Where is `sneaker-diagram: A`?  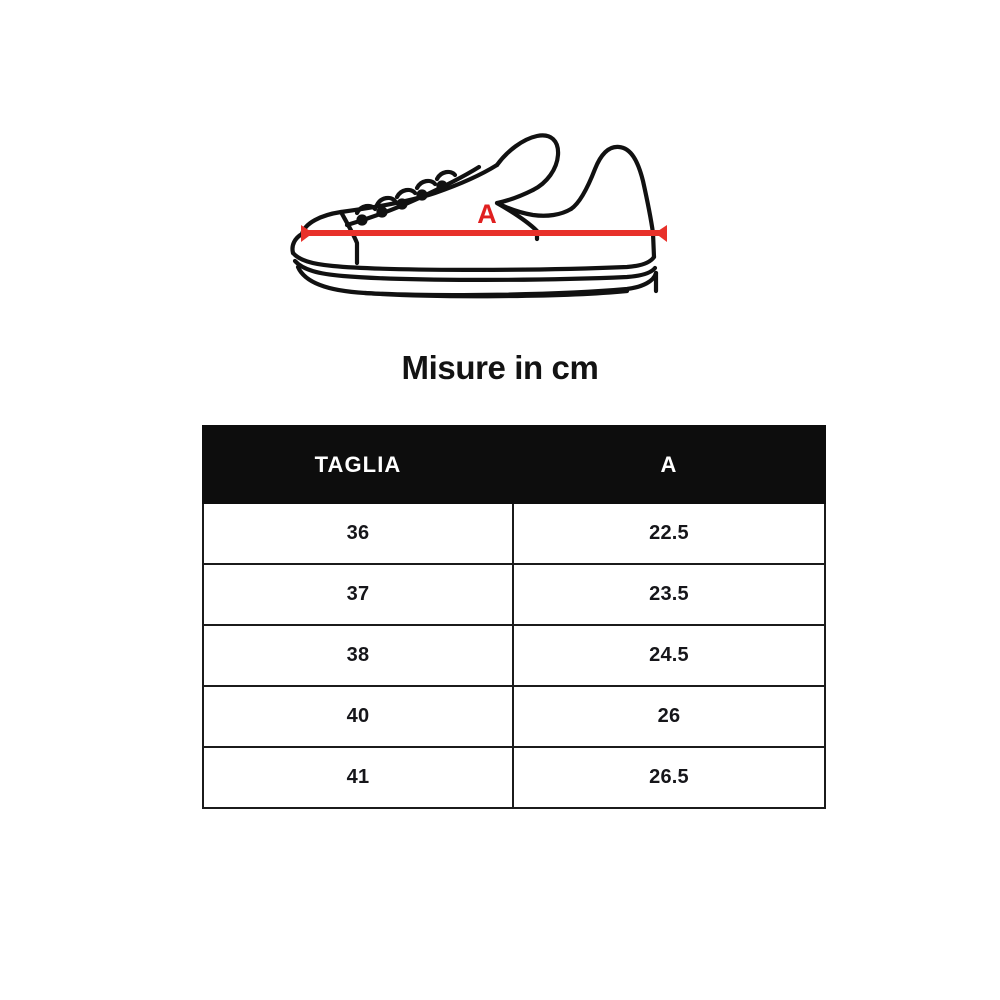 sneaker-diagram: A is located at coordinates (485, 205).